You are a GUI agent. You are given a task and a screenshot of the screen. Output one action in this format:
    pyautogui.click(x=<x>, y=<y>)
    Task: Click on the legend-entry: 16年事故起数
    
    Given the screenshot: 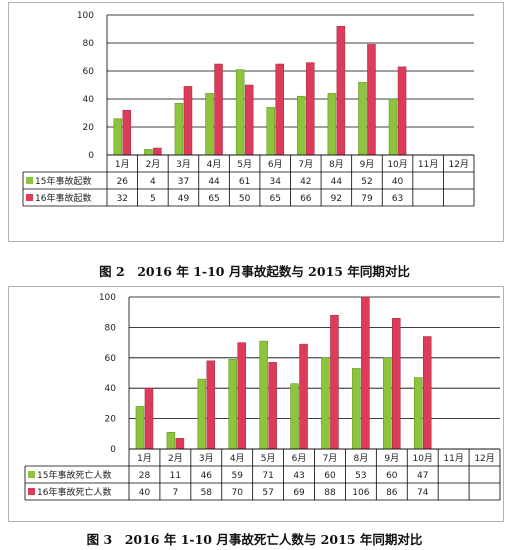 What is the action you would take?
    pyautogui.click(x=63, y=198)
    